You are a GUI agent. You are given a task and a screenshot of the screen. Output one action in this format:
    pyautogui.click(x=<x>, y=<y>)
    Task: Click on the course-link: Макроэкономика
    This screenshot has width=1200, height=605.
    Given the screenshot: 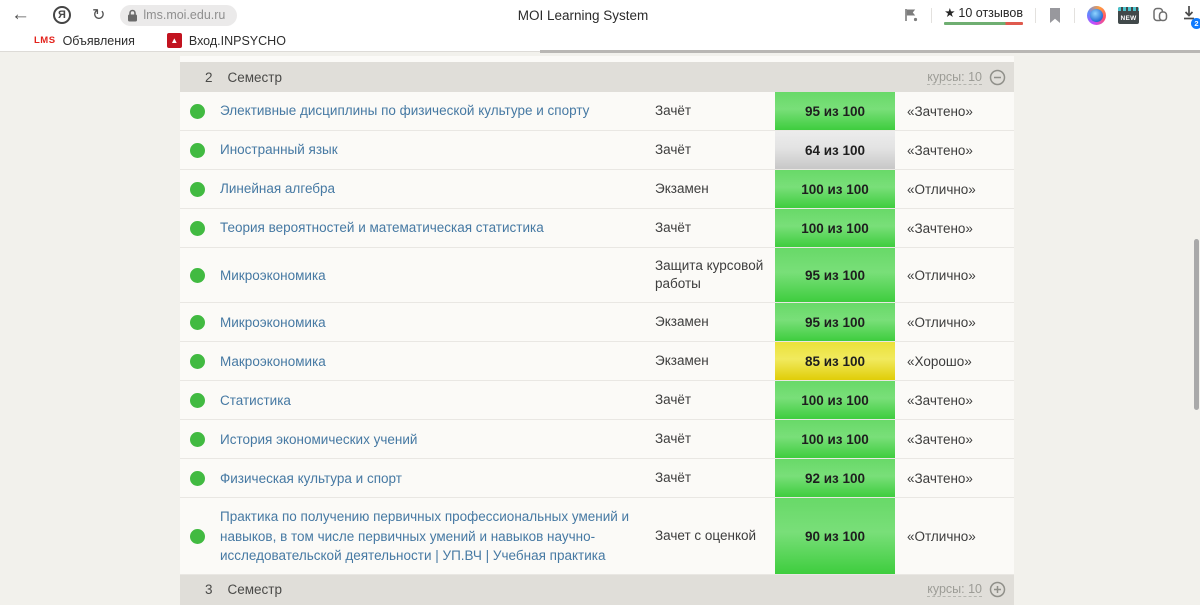 What is the action you would take?
    pyautogui.click(x=273, y=361)
    